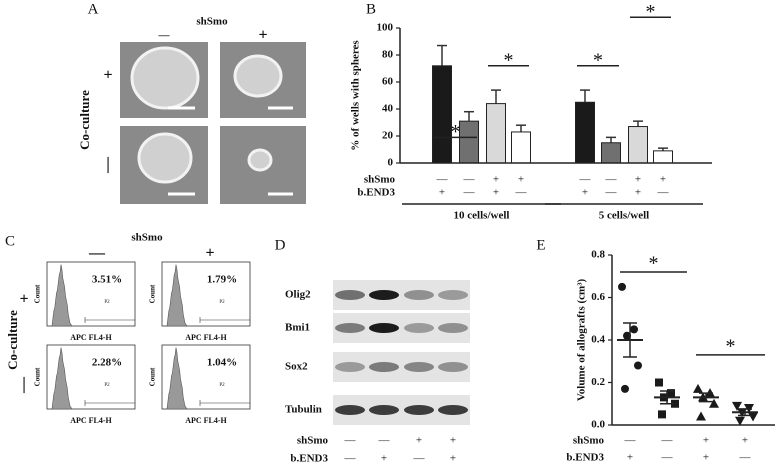 The image size is (777, 468). Describe the element at coordinates (84, 120) in the screenshot. I see `row-title: Co-culture` at that location.